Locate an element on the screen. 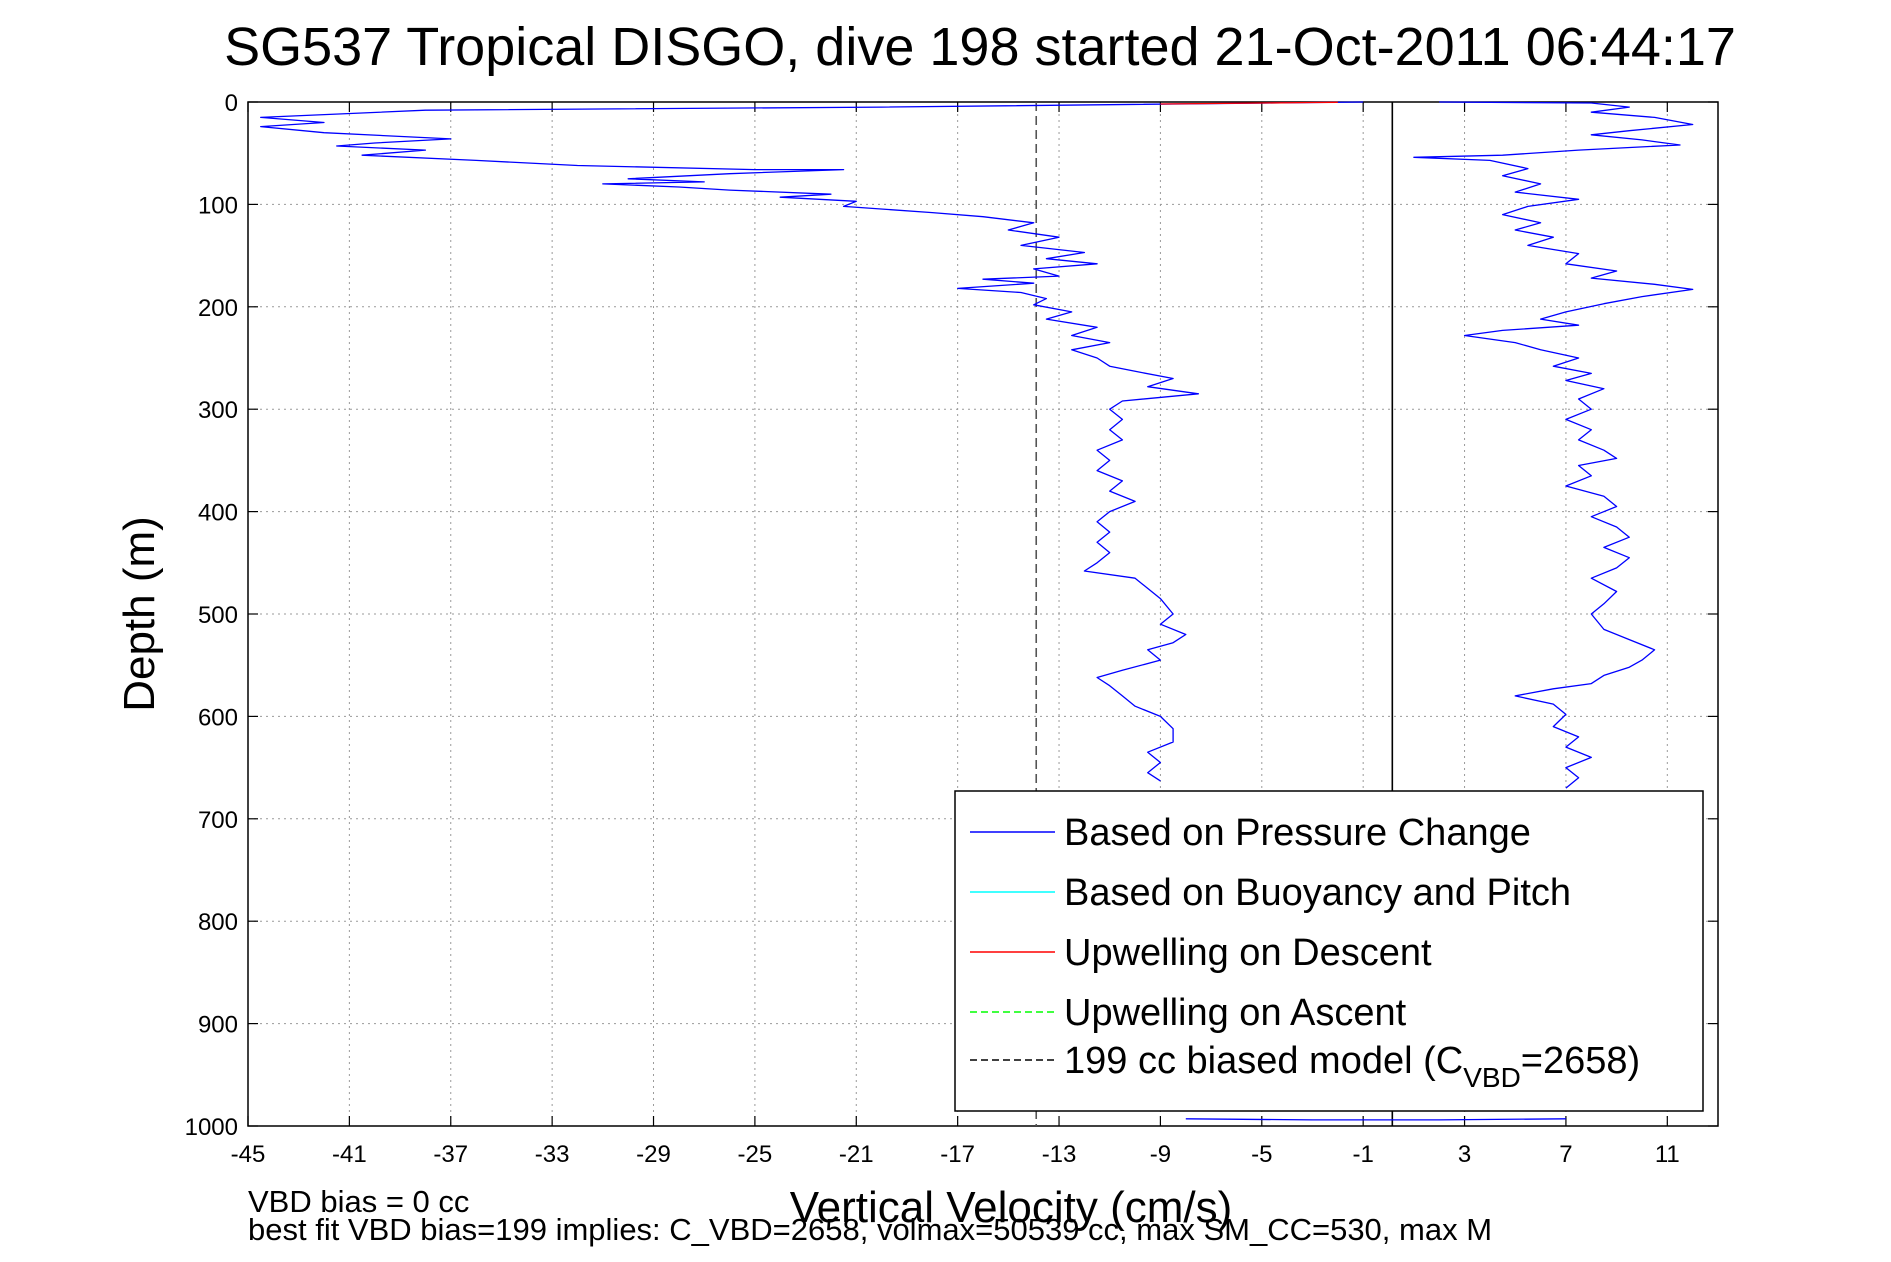  y-tick-label: 500 is located at coordinates (218, 615).